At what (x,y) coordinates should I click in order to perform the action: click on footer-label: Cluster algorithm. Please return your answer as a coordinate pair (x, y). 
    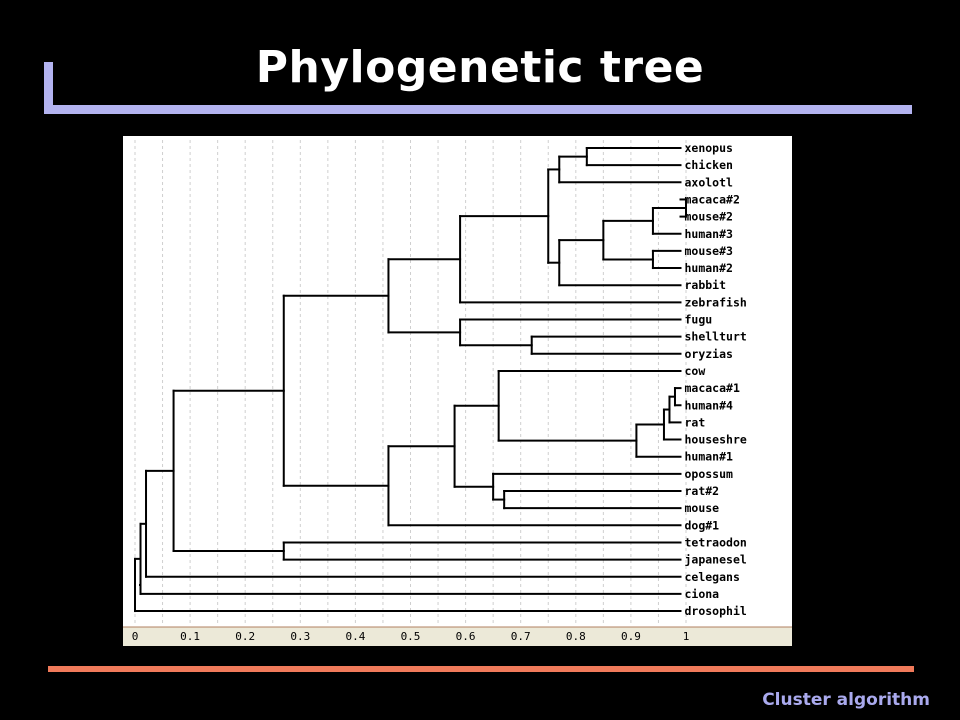
    Looking at the image, I should click on (846, 700).